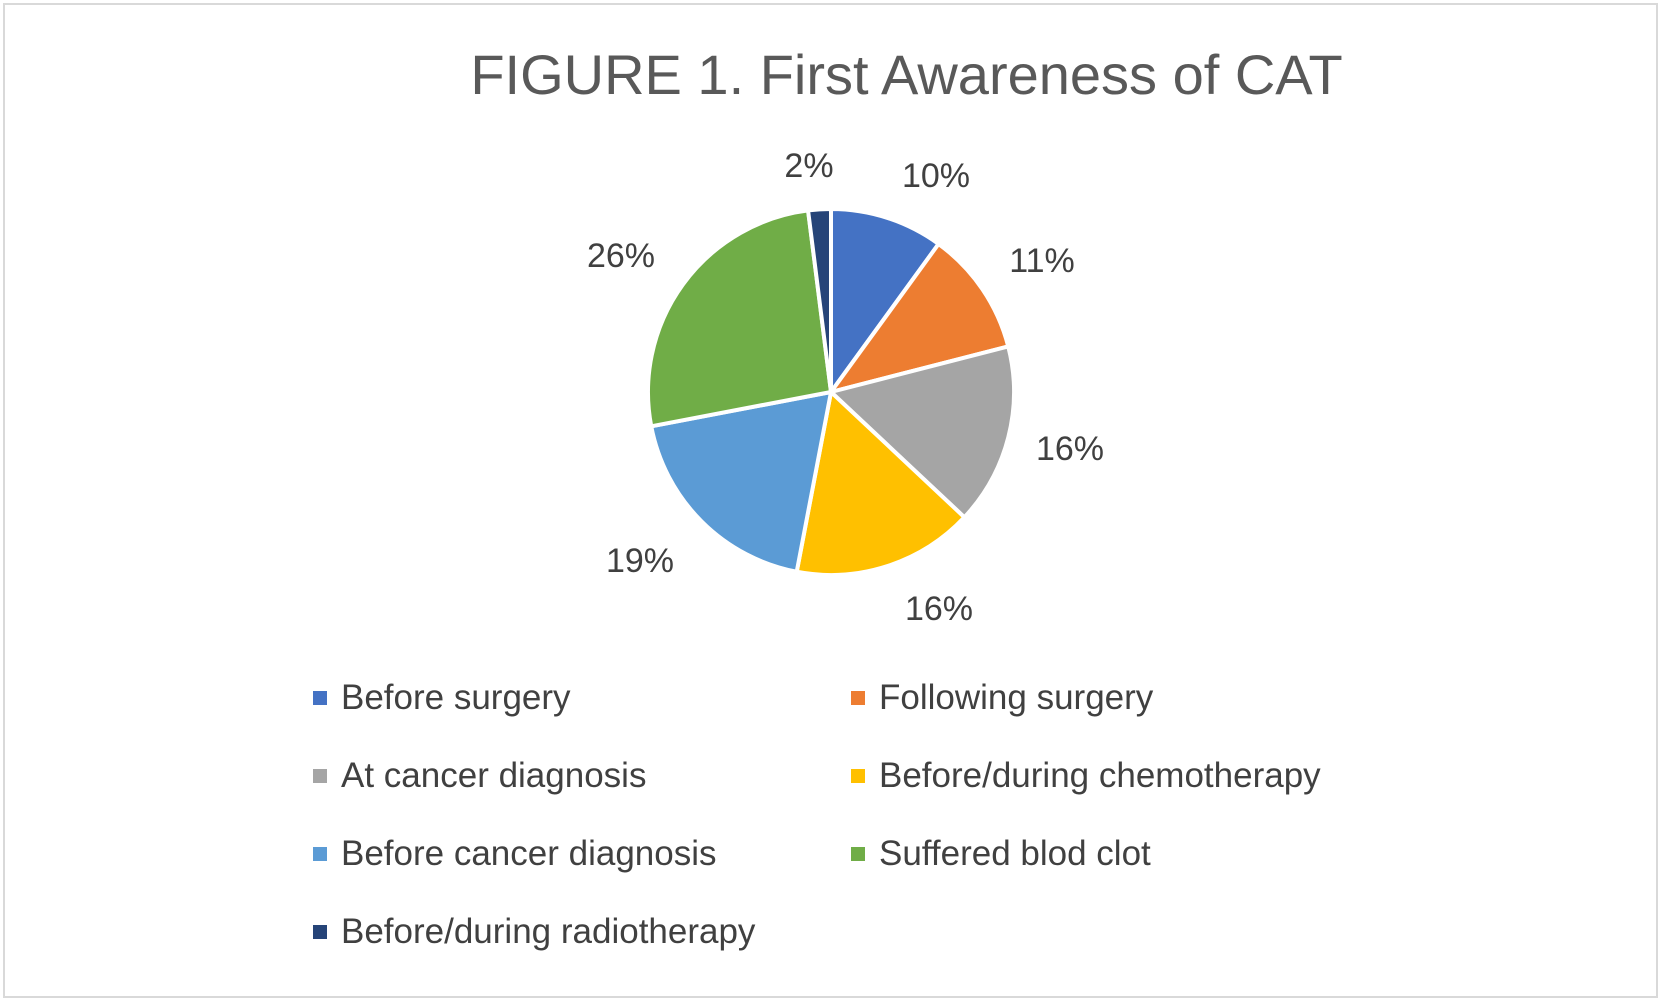 The width and height of the screenshot is (1663, 1003). What do you see at coordinates (529, 853) in the screenshot?
I see `legend-label: Before cancer diagnosis` at bounding box center [529, 853].